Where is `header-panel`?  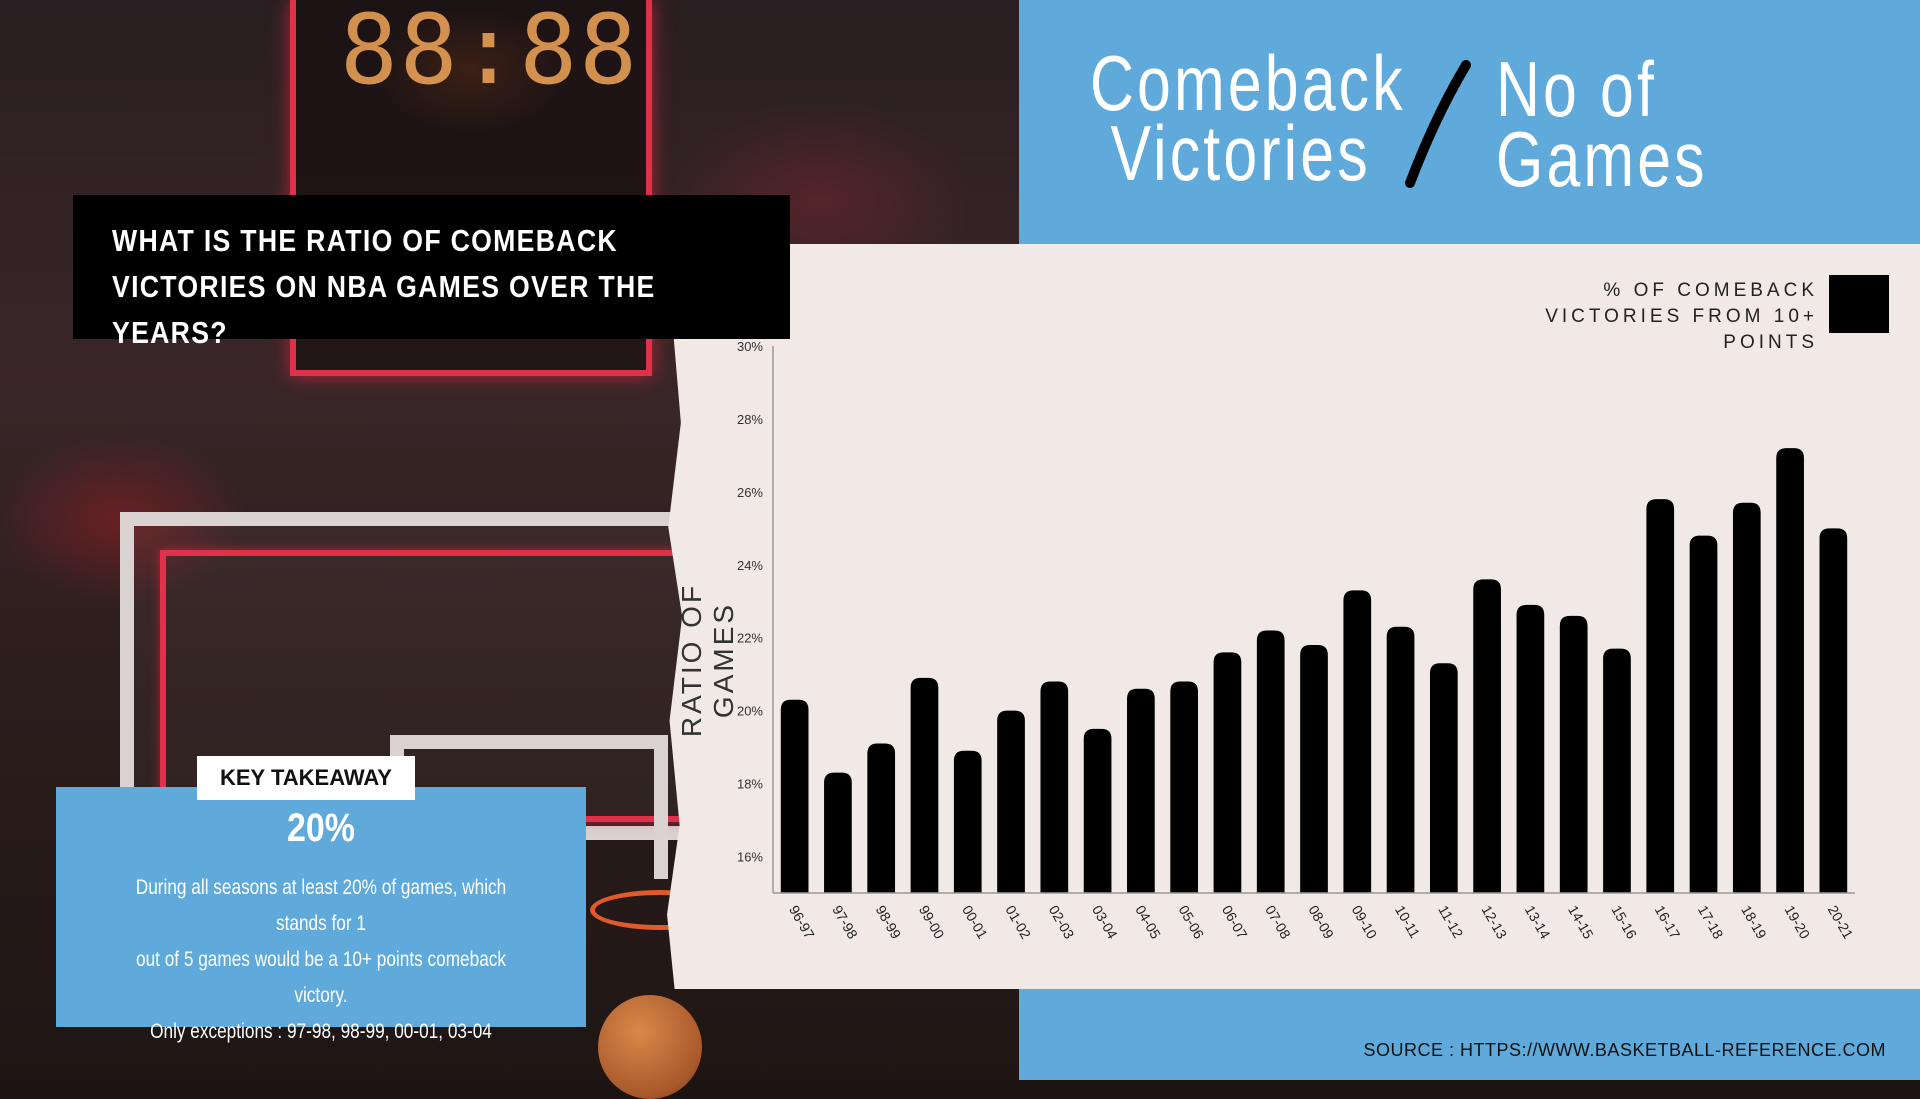
header-panel is located at coordinates (1469, 122).